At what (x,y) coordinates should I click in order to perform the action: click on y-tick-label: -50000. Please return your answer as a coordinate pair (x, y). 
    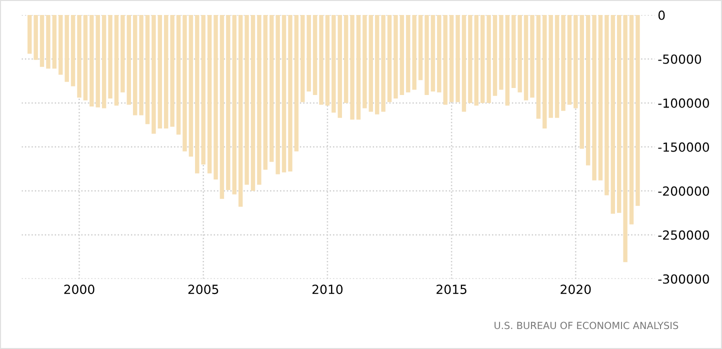
    Looking at the image, I should click on (680, 59).